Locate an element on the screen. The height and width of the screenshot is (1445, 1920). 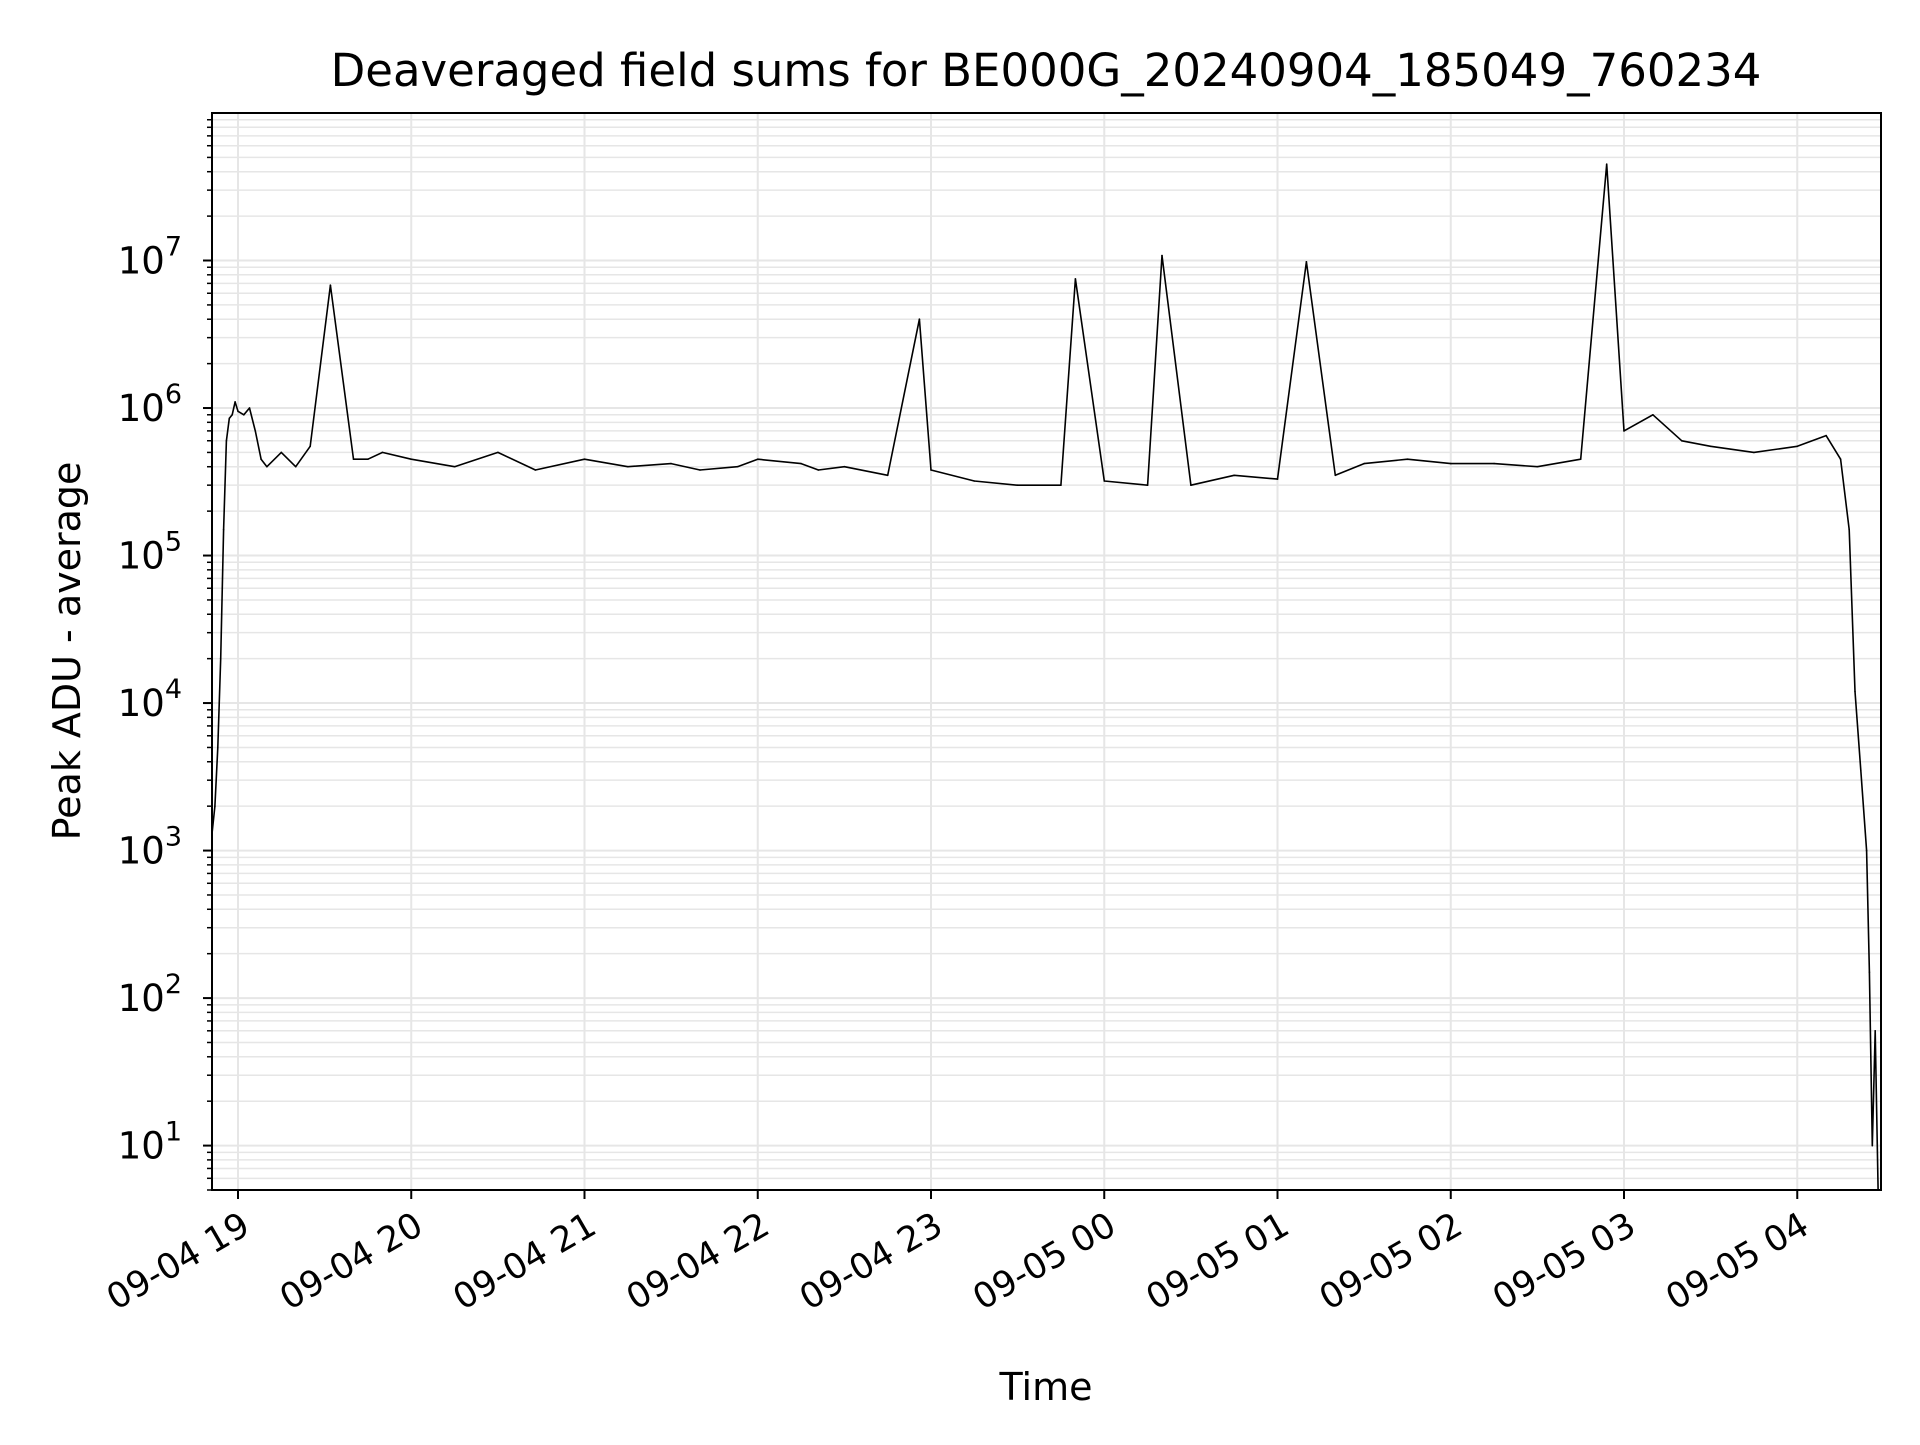
y-tick-label-exponent: 2 is located at coordinates (173, 984).